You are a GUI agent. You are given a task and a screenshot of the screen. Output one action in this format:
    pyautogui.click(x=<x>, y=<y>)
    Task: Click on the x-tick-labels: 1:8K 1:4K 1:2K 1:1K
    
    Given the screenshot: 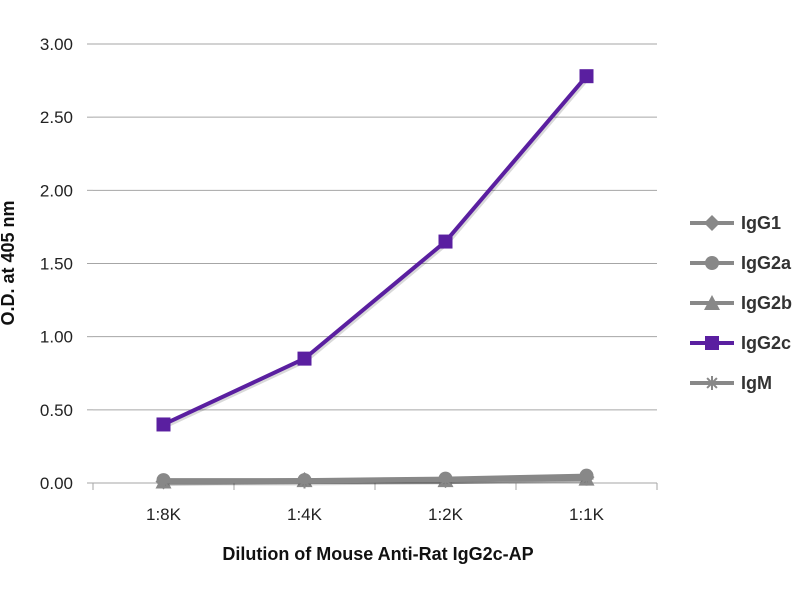 What is the action you would take?
    pyautogui.click(x=375, y=514)
    